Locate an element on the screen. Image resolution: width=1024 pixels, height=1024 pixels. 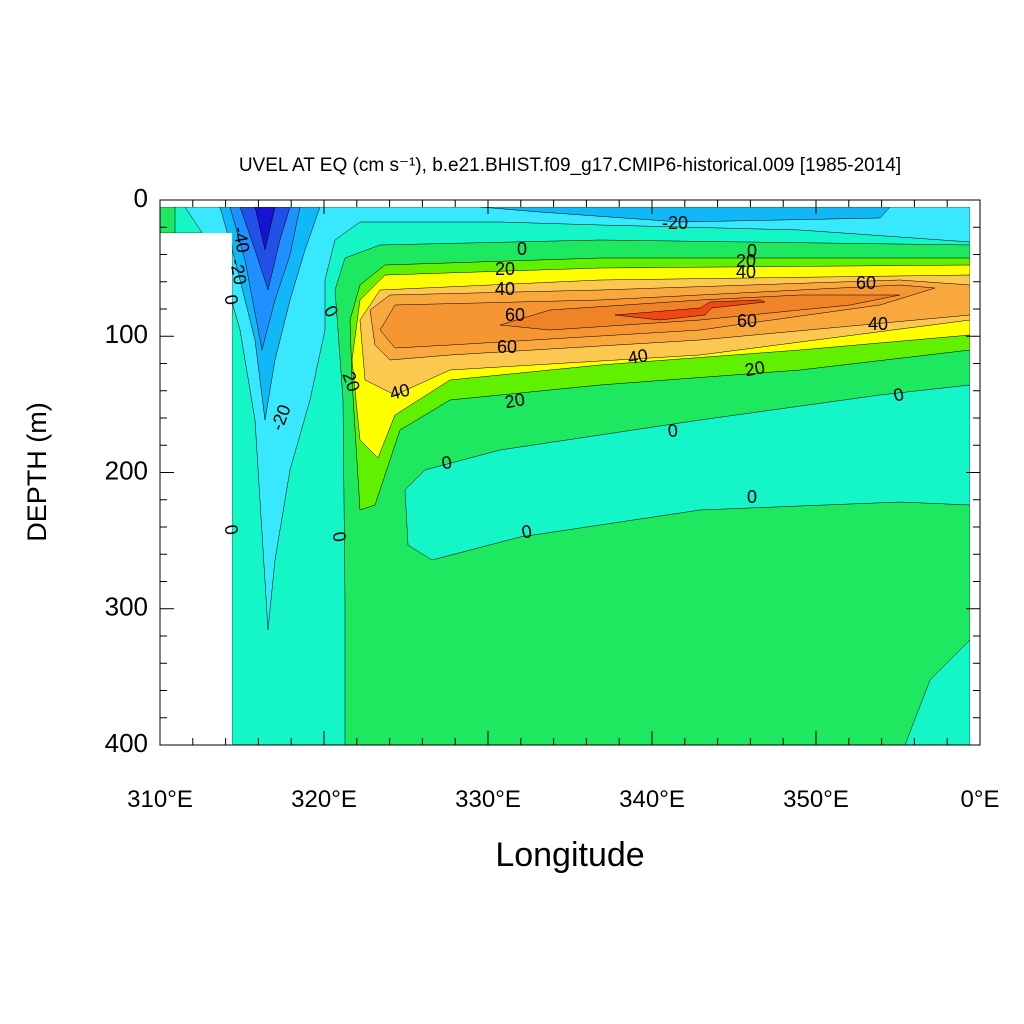
y-tick-label: 200 is located at coordinates (126, 470).